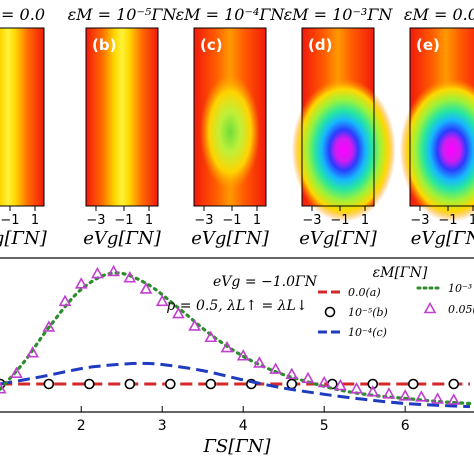  Describe the element at coordinates (104, 45) in the screenshot. I see `panel-label: (b)` at that location.